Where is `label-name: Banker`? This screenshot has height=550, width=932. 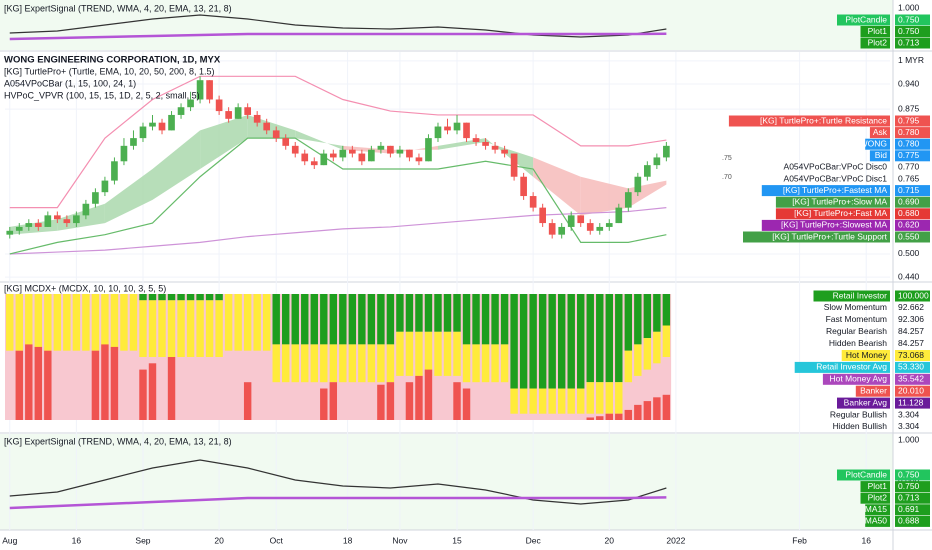 label-name: Banker is located at coordinates (873, 390).